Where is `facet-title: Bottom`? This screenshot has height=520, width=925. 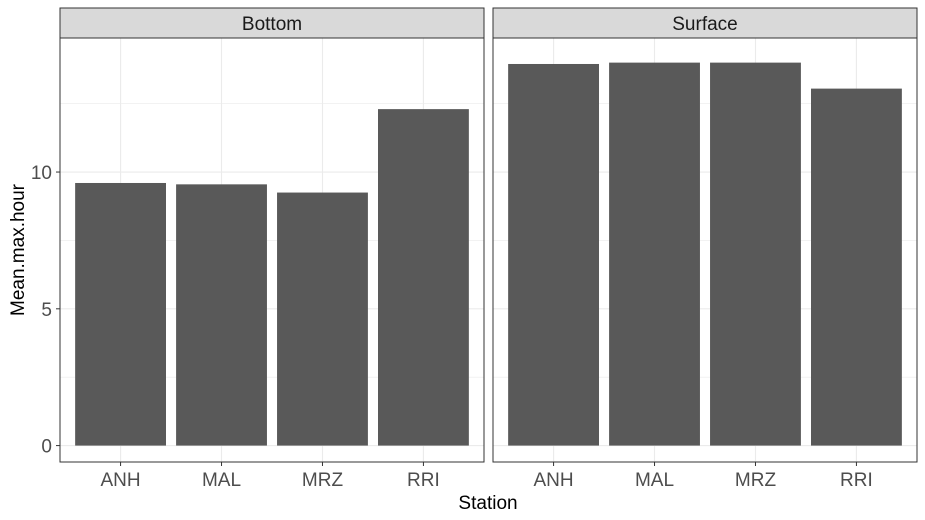
facet-title: Bottom is located at coordinates (272, 24).